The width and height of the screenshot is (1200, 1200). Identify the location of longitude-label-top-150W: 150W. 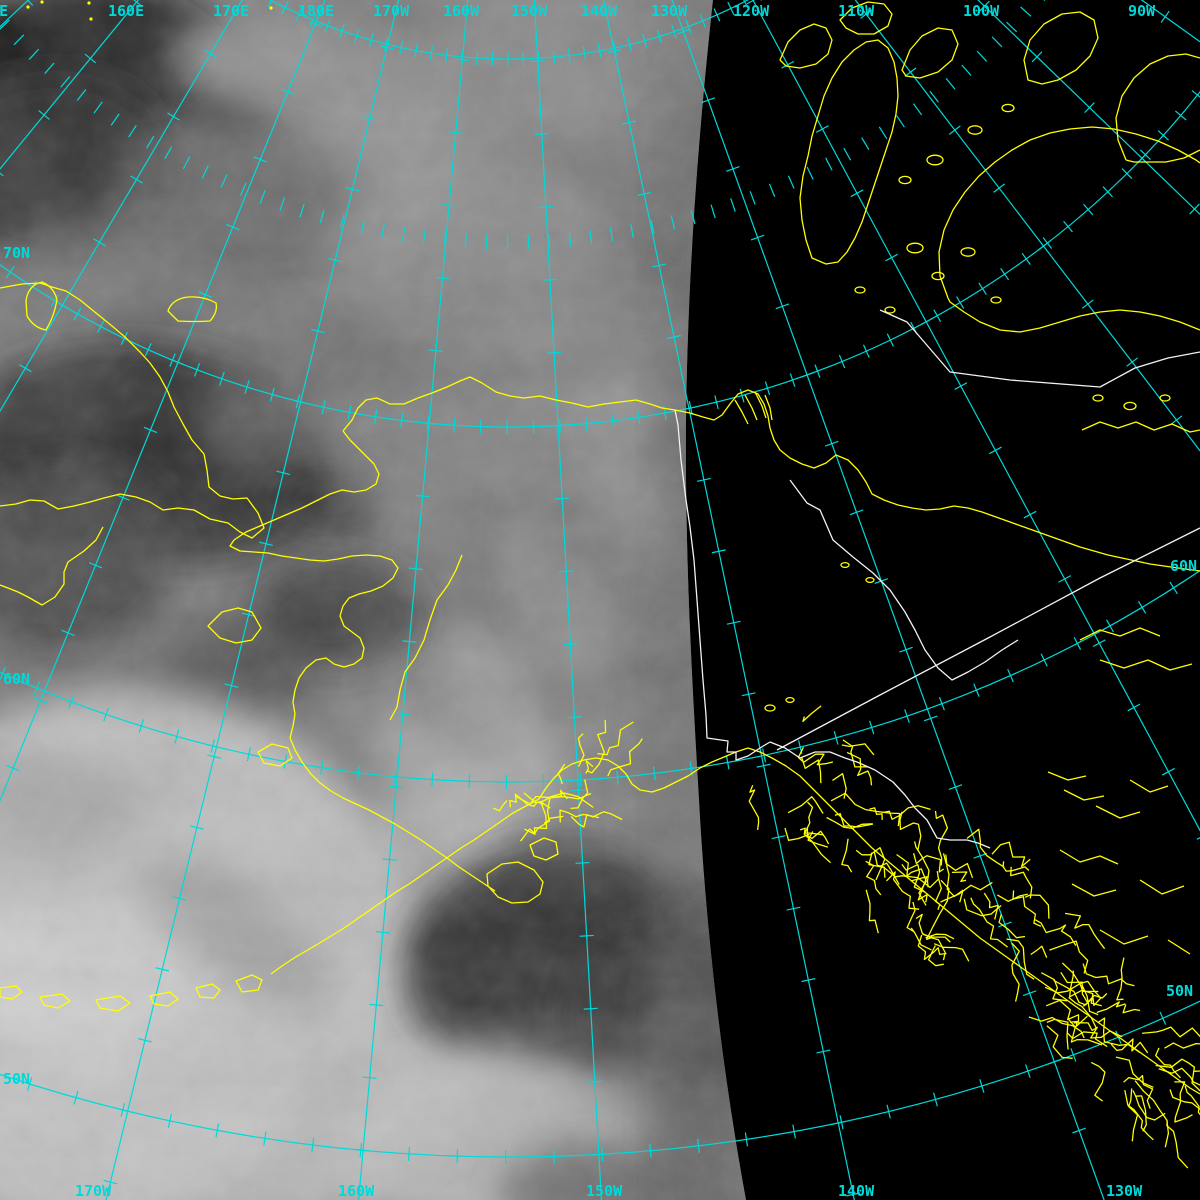
(529, 11).